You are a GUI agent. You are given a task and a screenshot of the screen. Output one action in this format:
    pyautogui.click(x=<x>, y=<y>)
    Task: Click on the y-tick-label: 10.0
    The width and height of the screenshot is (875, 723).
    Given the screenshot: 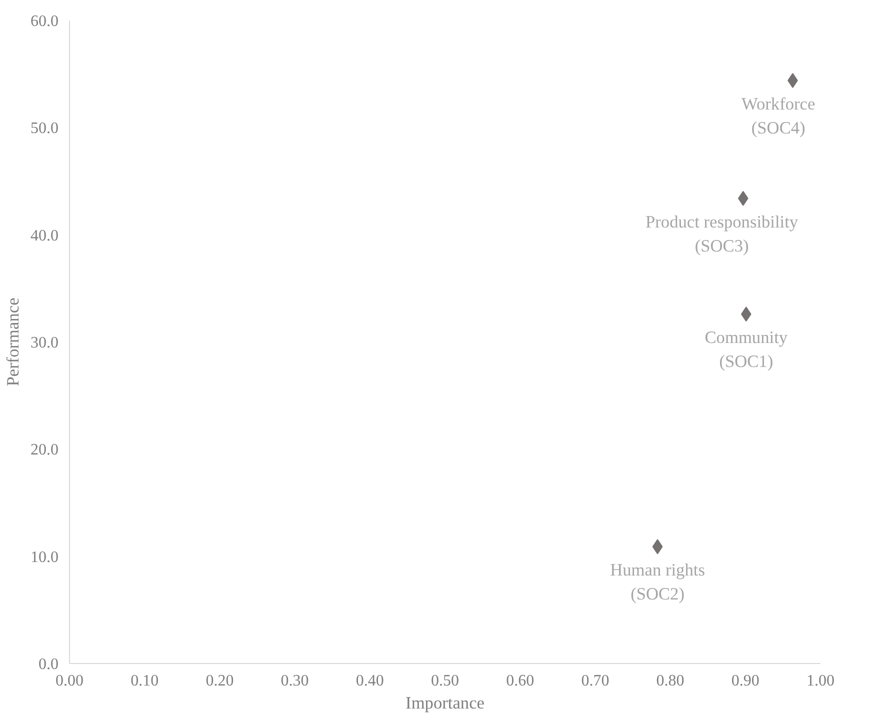 What is the action you would take?
    pyautogui.click(x=44, y=557)
    